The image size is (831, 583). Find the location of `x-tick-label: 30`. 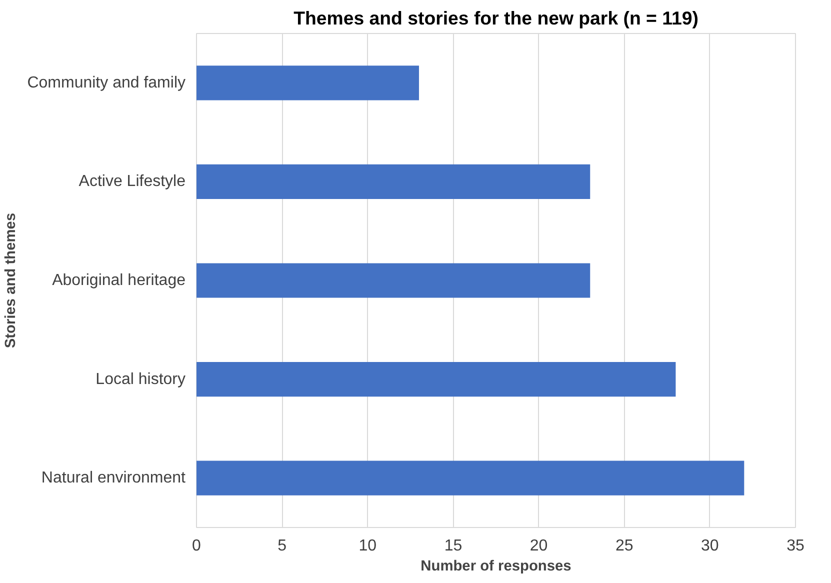

x-tick-label: 30 is located at coordinates (710, 546).